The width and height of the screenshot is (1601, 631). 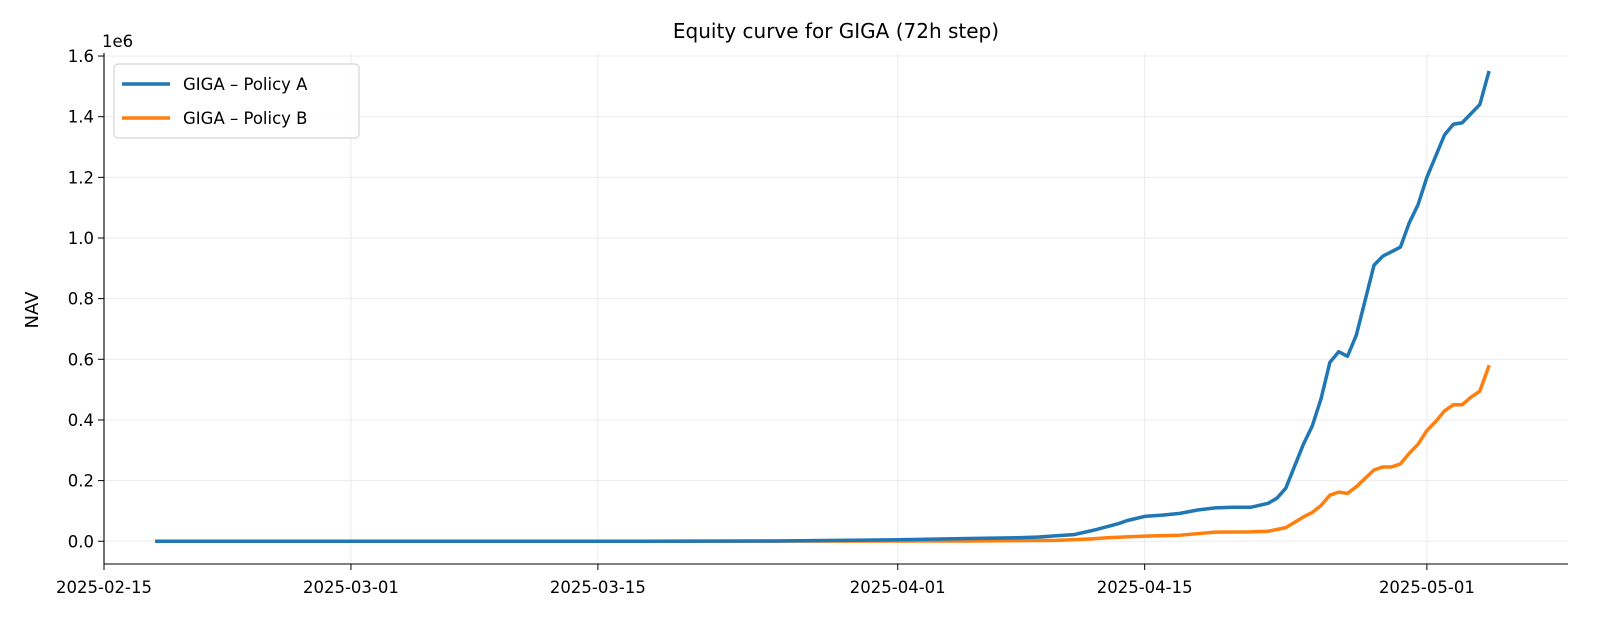 I want to click on x-tick-label: 2025-05-01, so click(x=1427, y=587).